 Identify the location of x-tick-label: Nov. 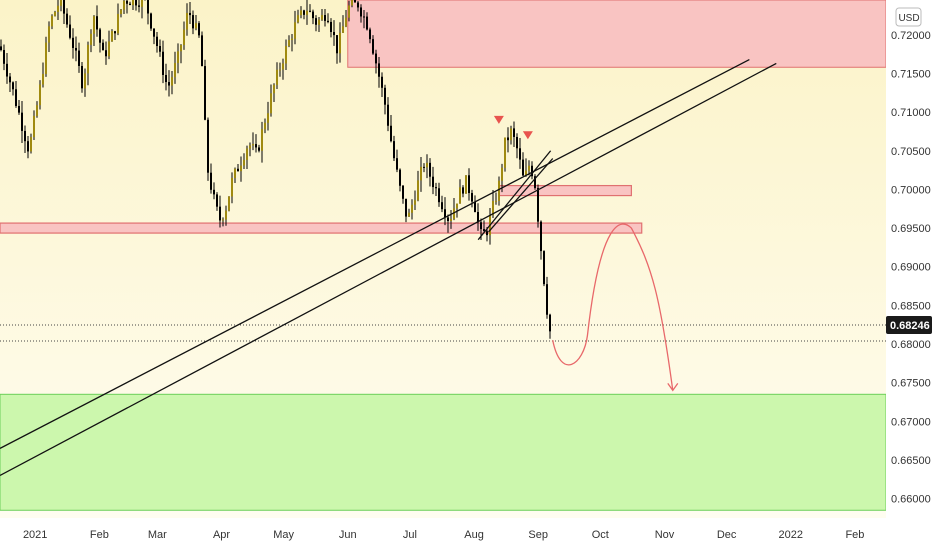
(665, 535).